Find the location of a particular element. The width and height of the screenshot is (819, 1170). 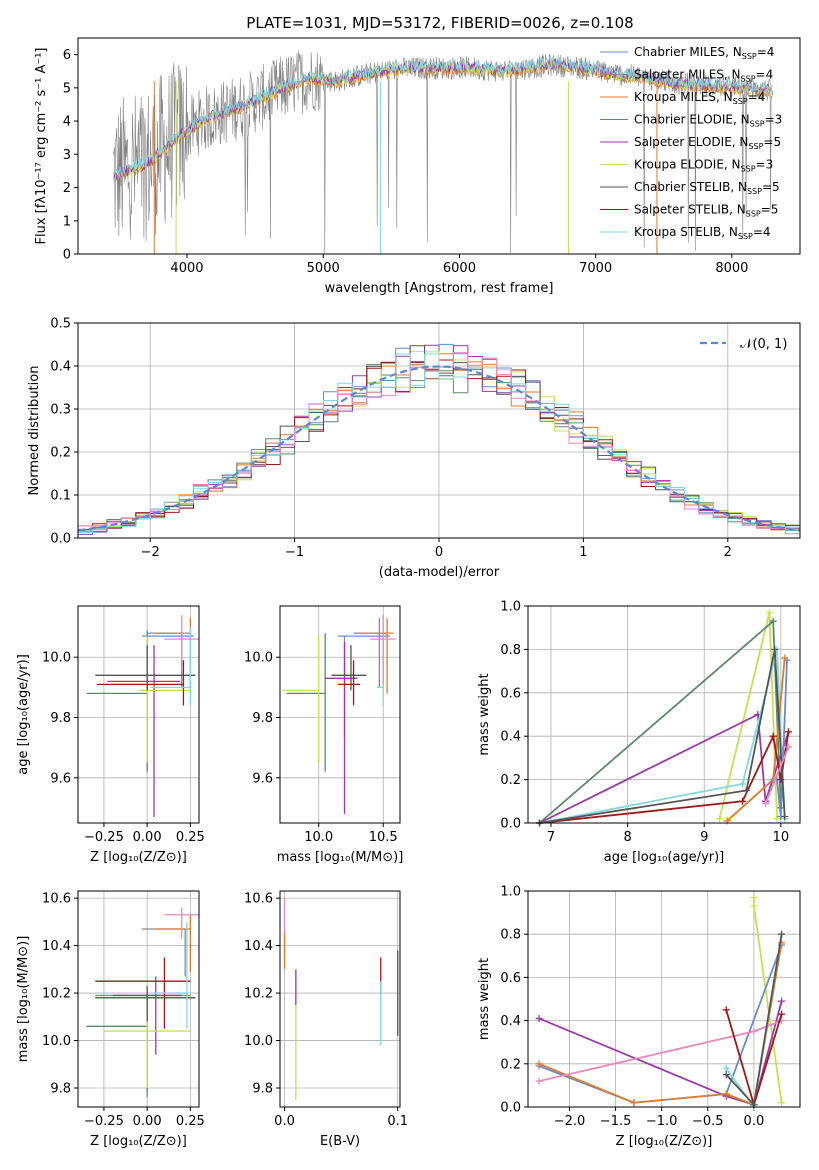

x-axis-label: (data-model)/error is located at coordinates (439, 572).